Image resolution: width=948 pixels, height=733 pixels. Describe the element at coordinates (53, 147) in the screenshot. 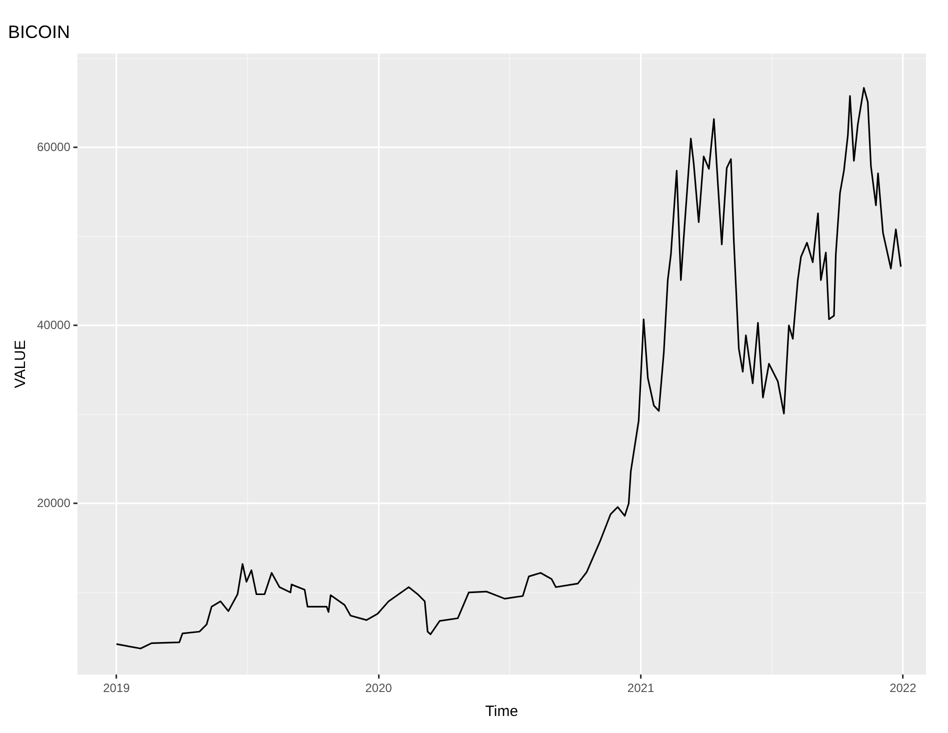

I see `y-tick-label: 60000` at that location.